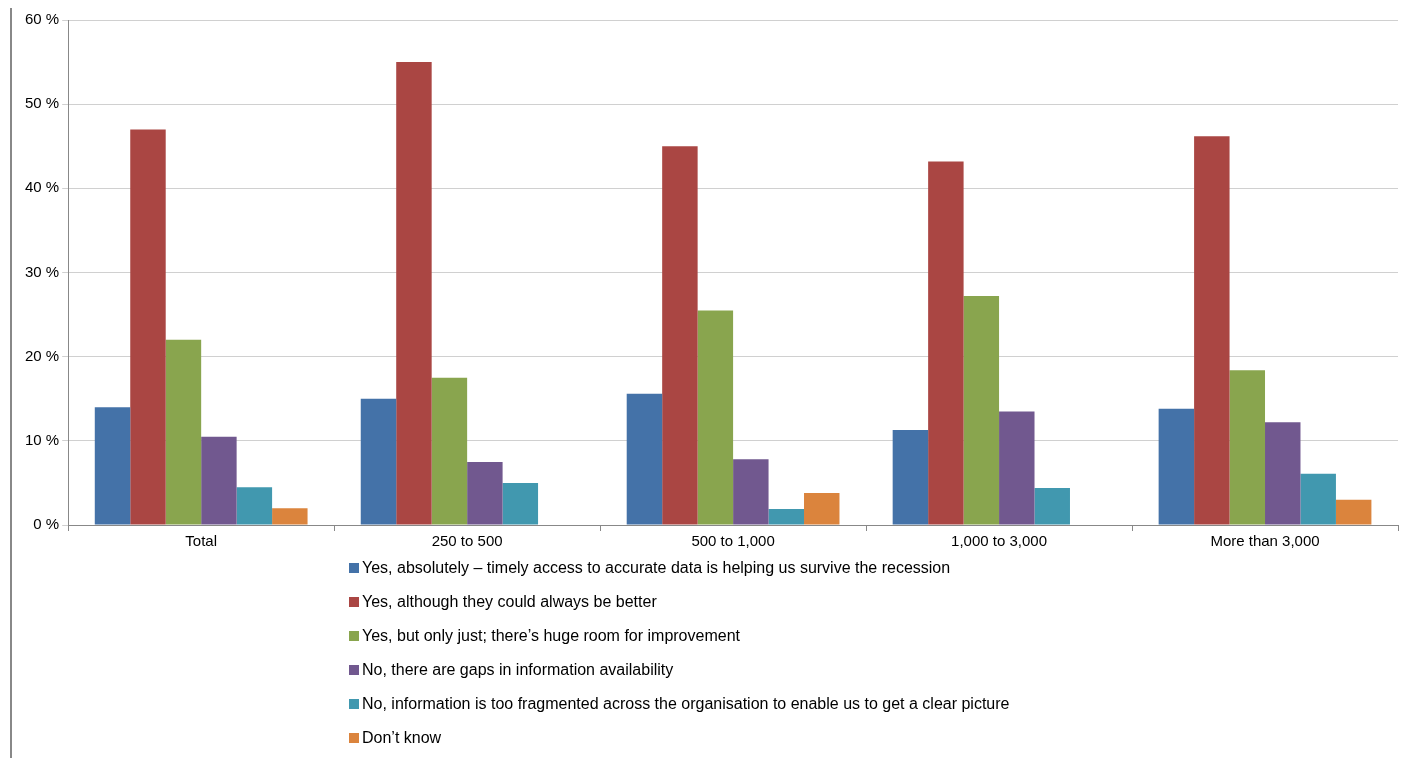  What do you see at coordinates (656, 568) in the screenshot?
I see `legend-label: Yes, absolutely – timely access to accurate data is helping us survive the recession` at bounding box center [656, 568].